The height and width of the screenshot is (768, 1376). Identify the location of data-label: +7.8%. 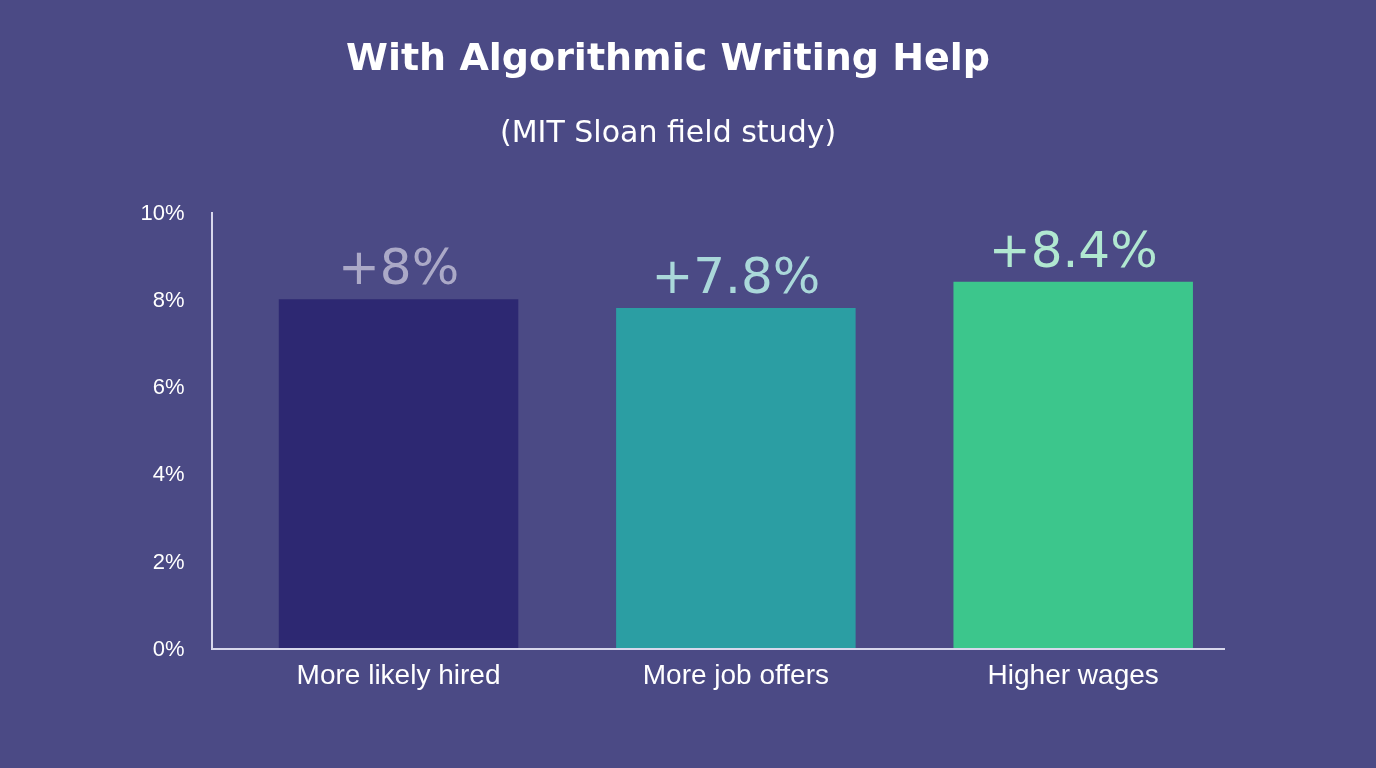
(736, 275).